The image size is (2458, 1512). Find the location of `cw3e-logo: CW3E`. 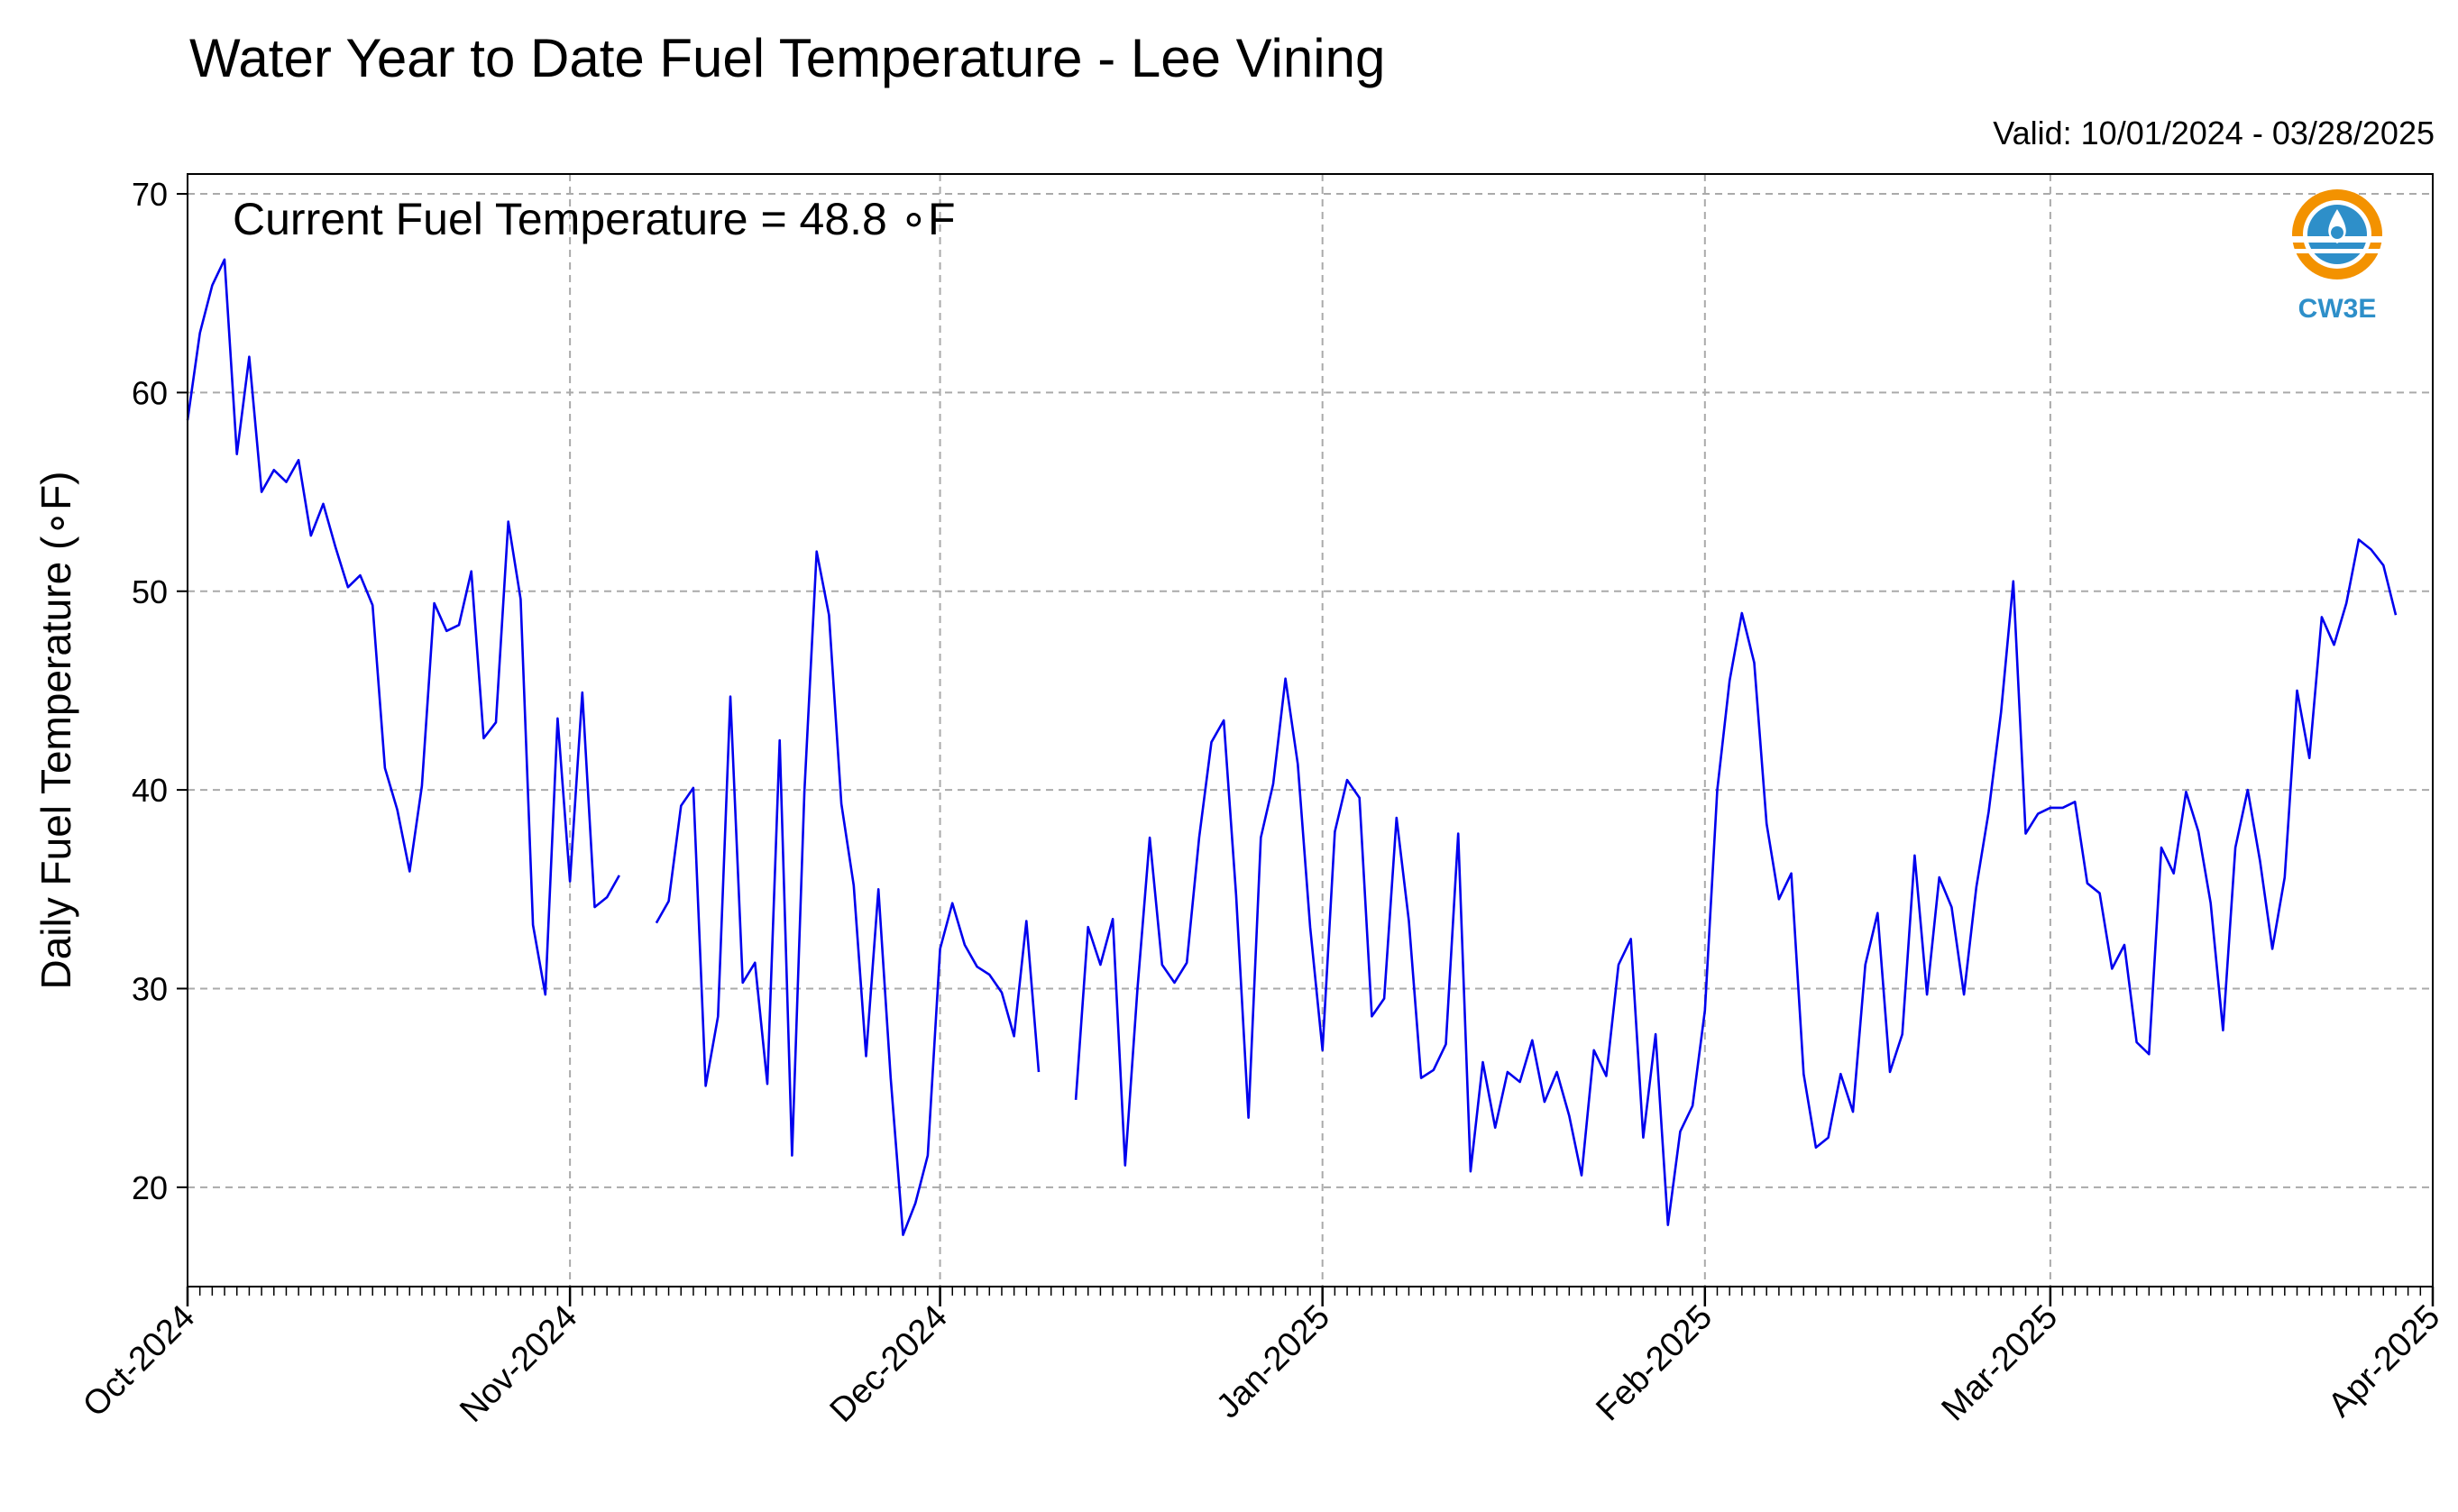

cw3e-logo: CW3E is located at coordinates (2337, 256).